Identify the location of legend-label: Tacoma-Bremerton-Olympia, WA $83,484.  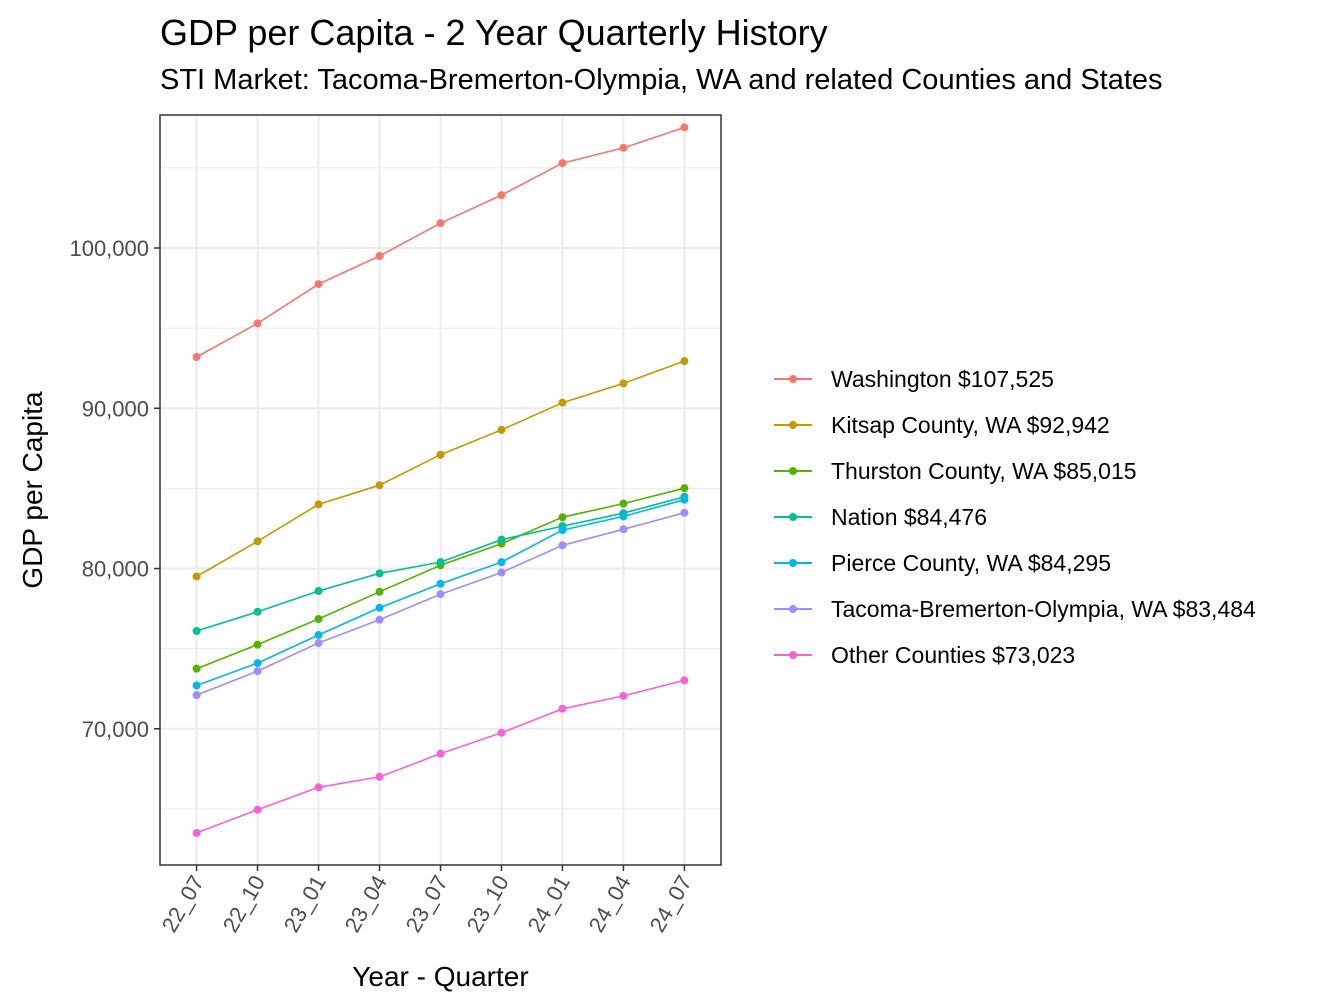
(1043, 608).